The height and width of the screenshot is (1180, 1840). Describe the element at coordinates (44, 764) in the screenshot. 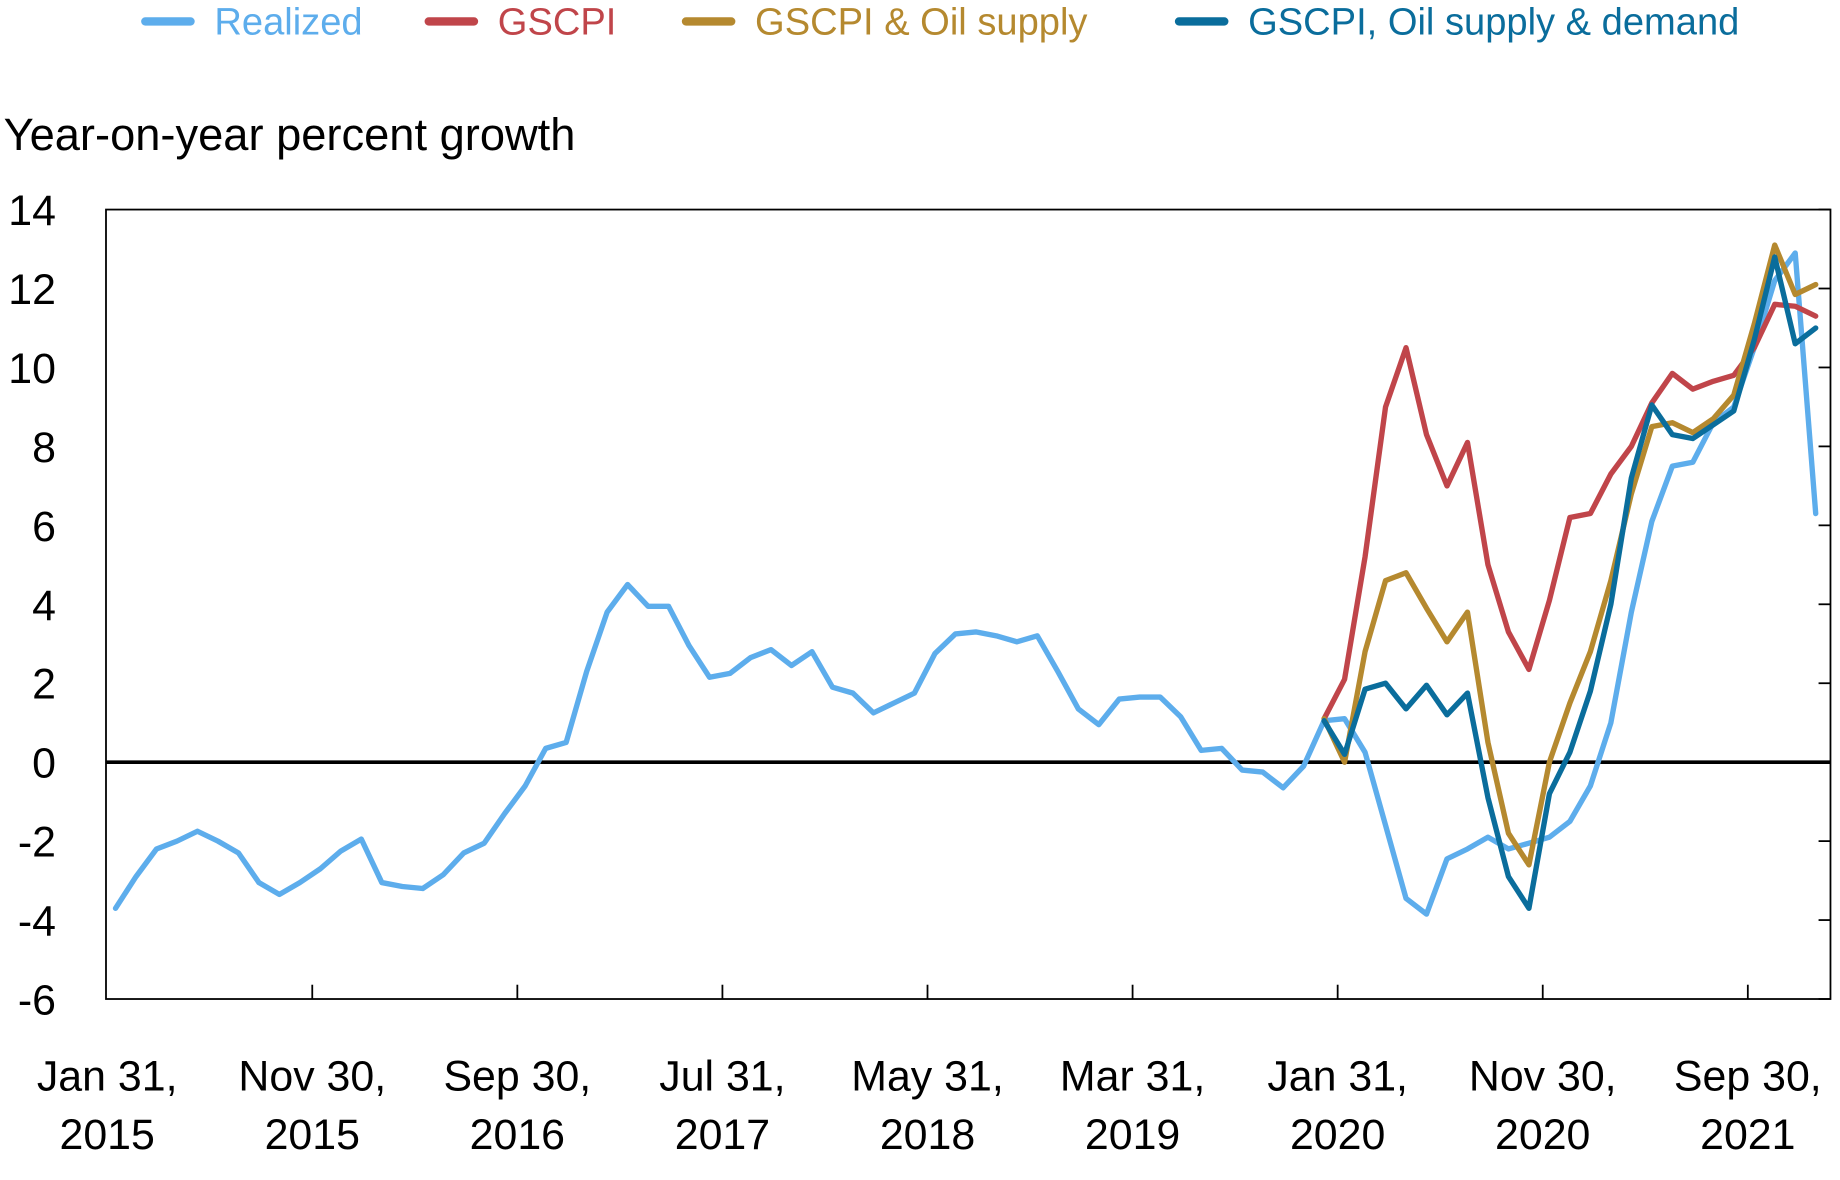

I see `y-tick-label: 0` at that location.